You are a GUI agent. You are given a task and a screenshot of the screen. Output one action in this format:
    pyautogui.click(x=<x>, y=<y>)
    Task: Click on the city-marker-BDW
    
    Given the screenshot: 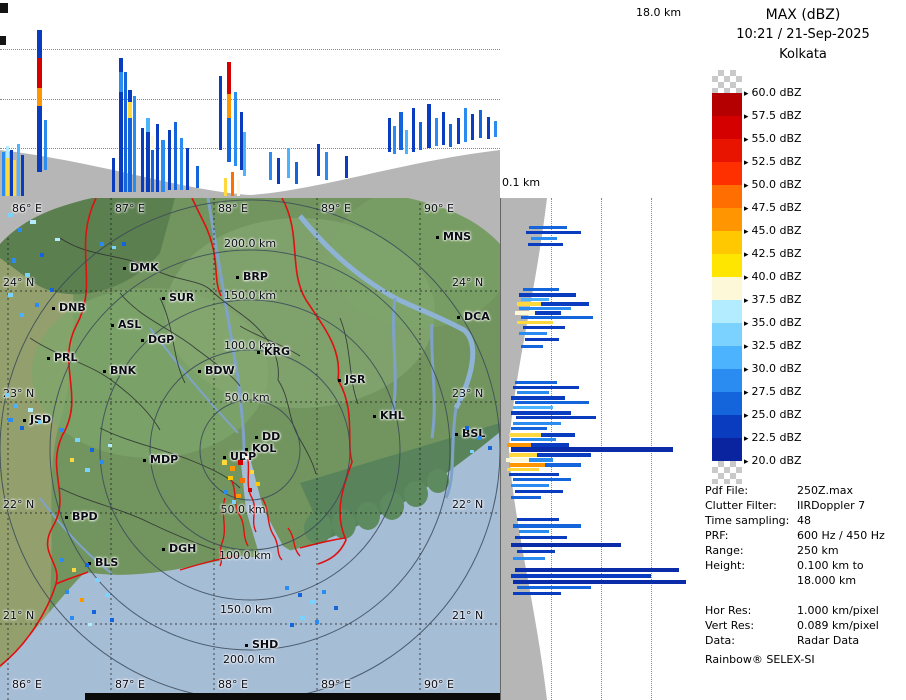 What is the action you would take?
    pyautogui.click(x=199, y=371)
    